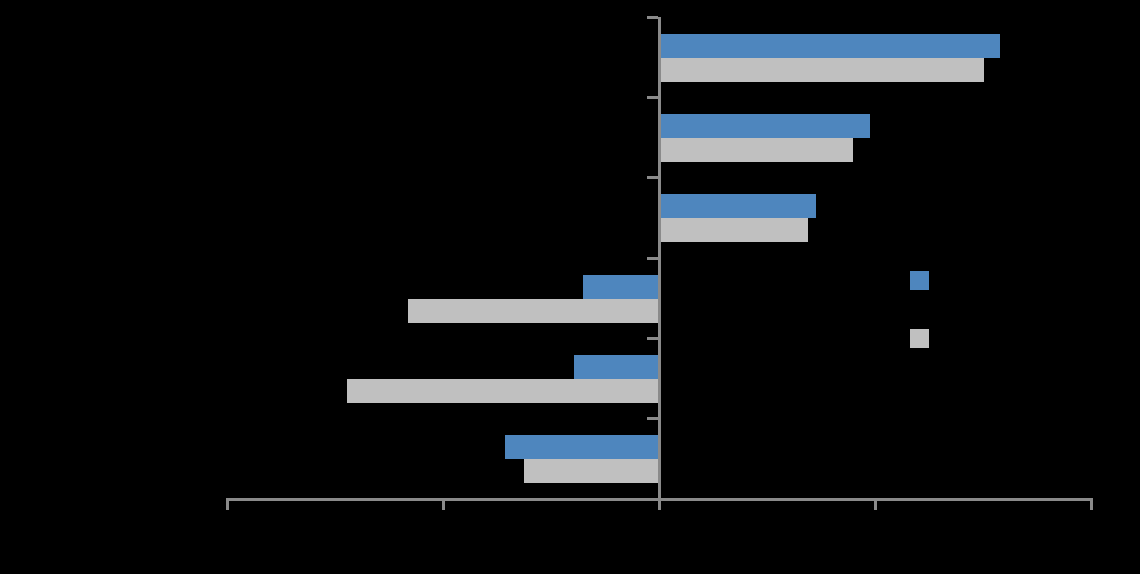 The width and height of the screenshot is (1140, 574). Describe the element at coordinates (821, 69) in the screenshot. I see `bar-series1-cat0` at that location.